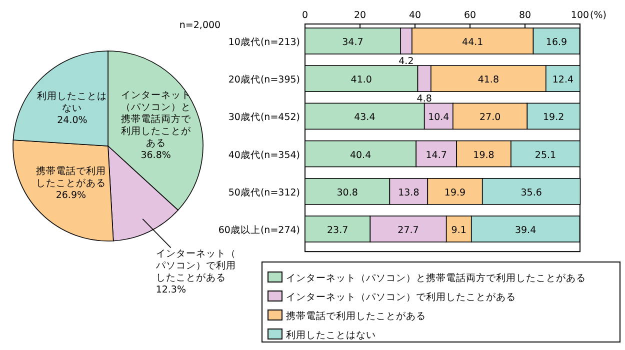  What do you see at coordinates (455, 192) in the screenshot?
I see `data-label: 19.9` at bounding box center [455, 192].